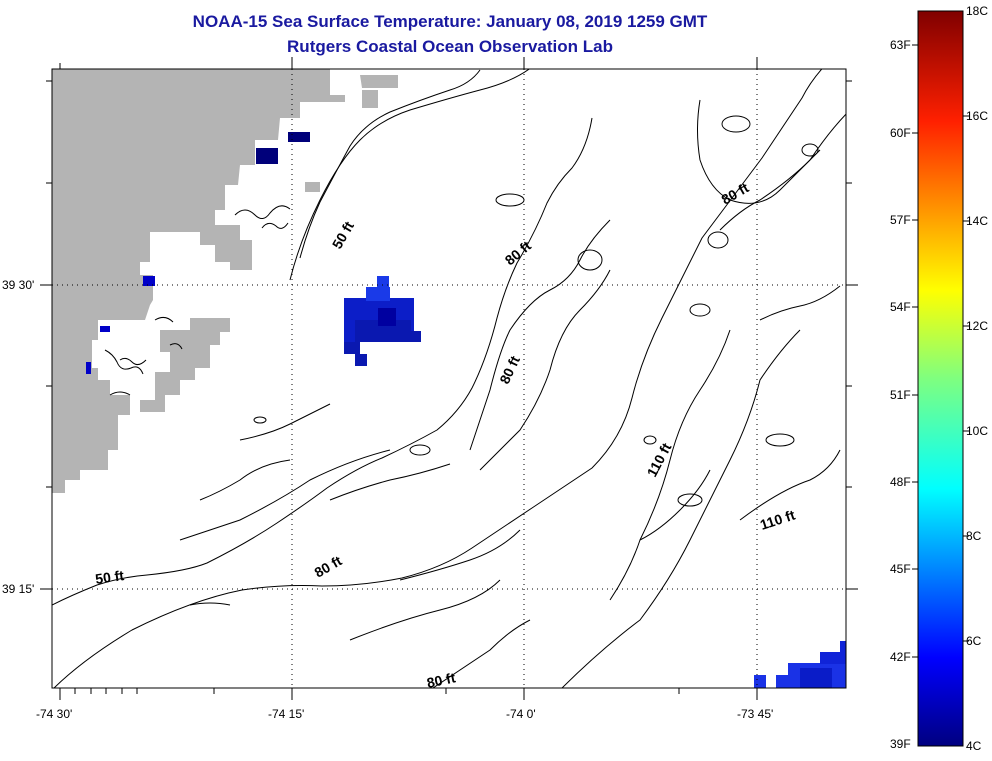  Describe the element at coordinates (900, 657) in the screenshot. I see `colorbar-f-label: 42F` at that location.